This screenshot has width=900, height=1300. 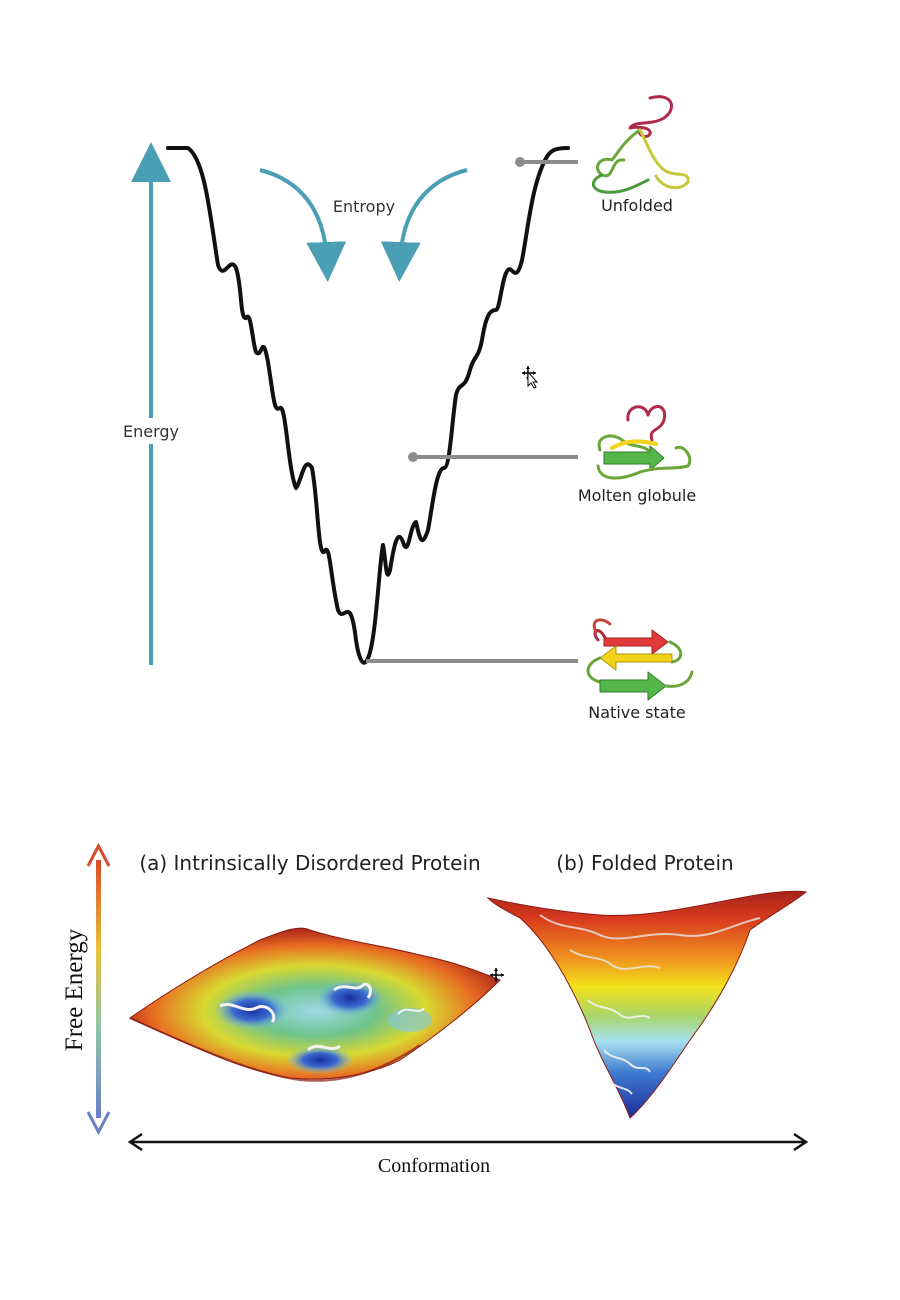 I want to click on folded-energy-surface, so click(x=647, y=1004).